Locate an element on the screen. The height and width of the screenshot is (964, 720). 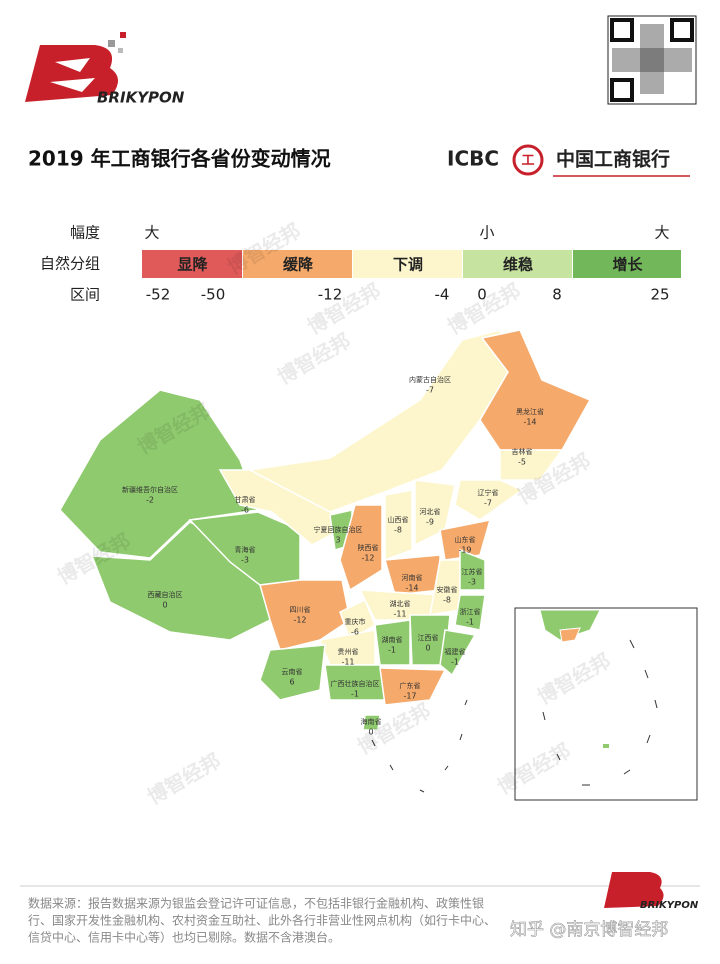
province-name: 陕西省 is located at coordinates (368, 547).